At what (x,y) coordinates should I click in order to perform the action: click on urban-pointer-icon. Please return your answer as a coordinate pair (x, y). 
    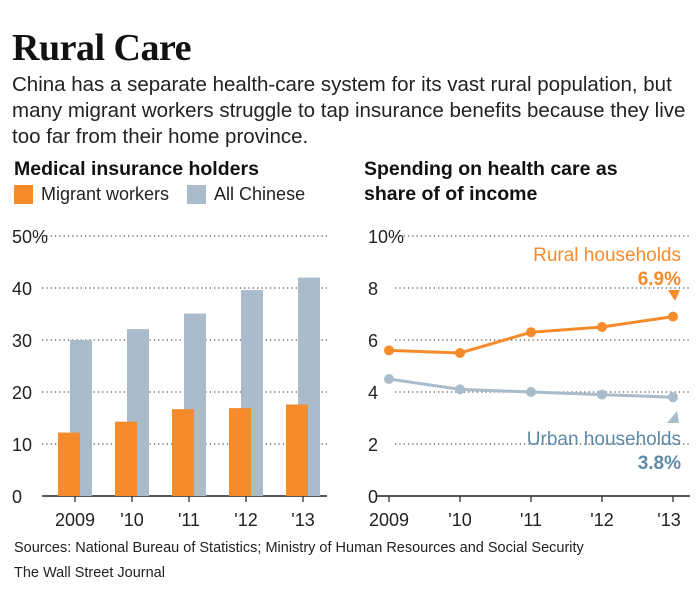
    Looking at the image, I should click on (673, 417).